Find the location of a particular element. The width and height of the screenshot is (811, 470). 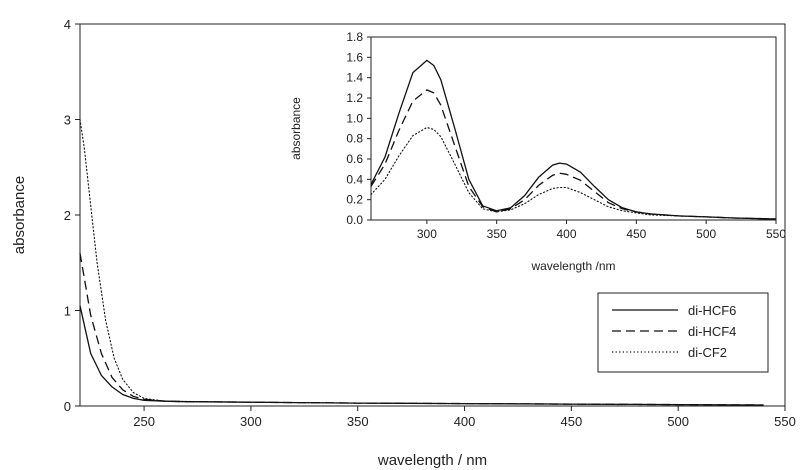

inset-y-tick-label: 0.4 is located at coordinates (354, 179).